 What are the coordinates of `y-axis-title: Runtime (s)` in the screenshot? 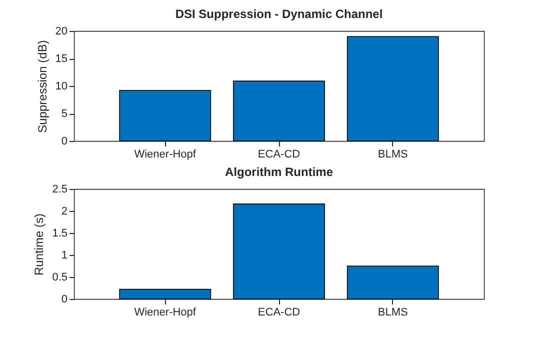 It's located at (39, 244).